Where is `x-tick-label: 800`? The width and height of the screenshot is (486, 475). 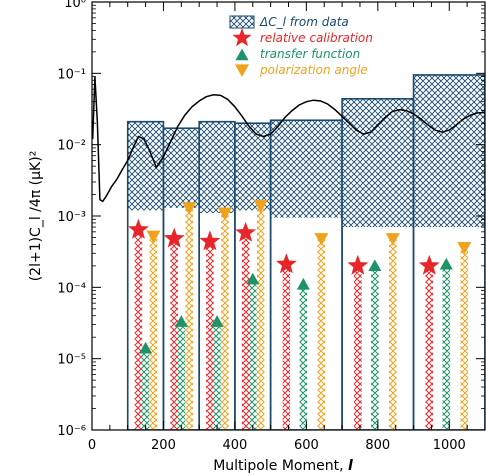 x-tick-label: 800 is located at coordinates (377, 445).